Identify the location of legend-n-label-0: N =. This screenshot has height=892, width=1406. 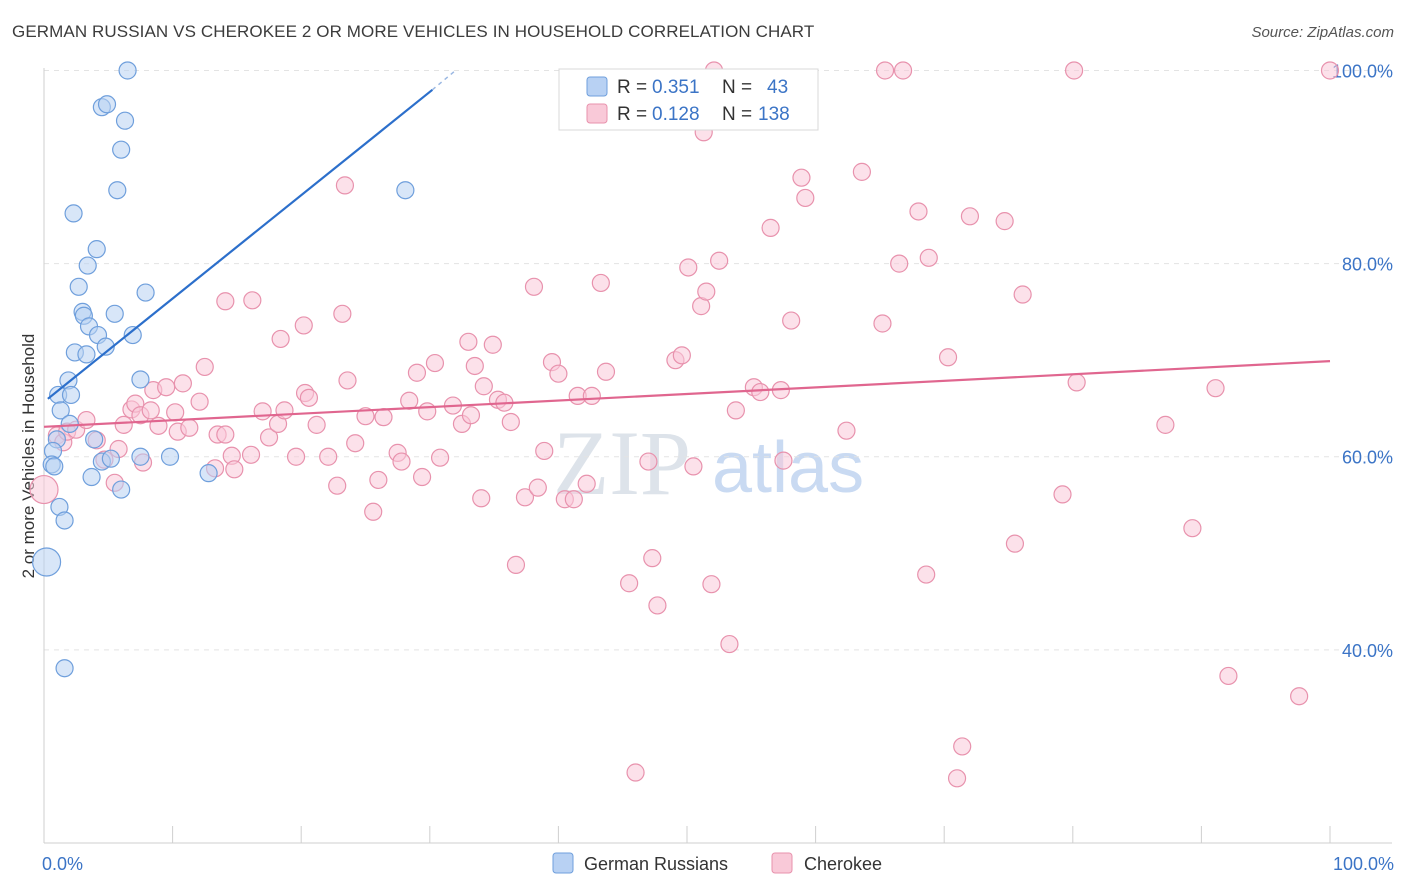
(737, 87).